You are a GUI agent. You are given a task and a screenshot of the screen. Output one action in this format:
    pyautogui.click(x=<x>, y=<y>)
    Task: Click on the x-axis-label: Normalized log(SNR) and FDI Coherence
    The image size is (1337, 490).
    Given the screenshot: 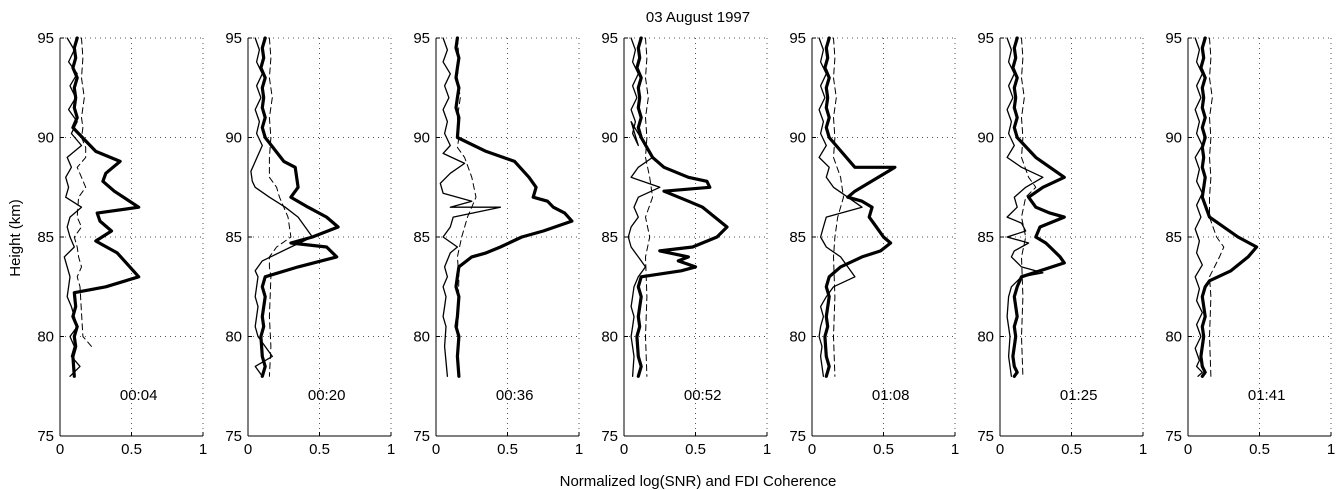 What is the action you would take?
    pyautogui.click(x=698, y=481)
    